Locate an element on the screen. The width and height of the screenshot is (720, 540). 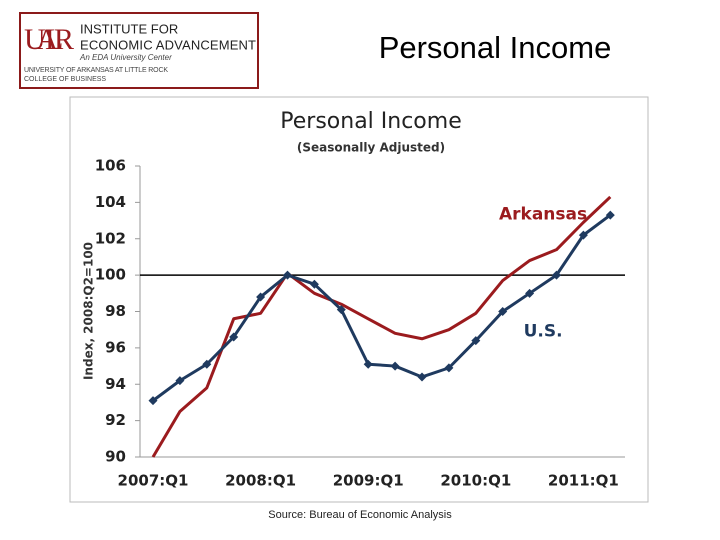
logo-line: INSTITUTE FOR is located at coordinates (129, 28).